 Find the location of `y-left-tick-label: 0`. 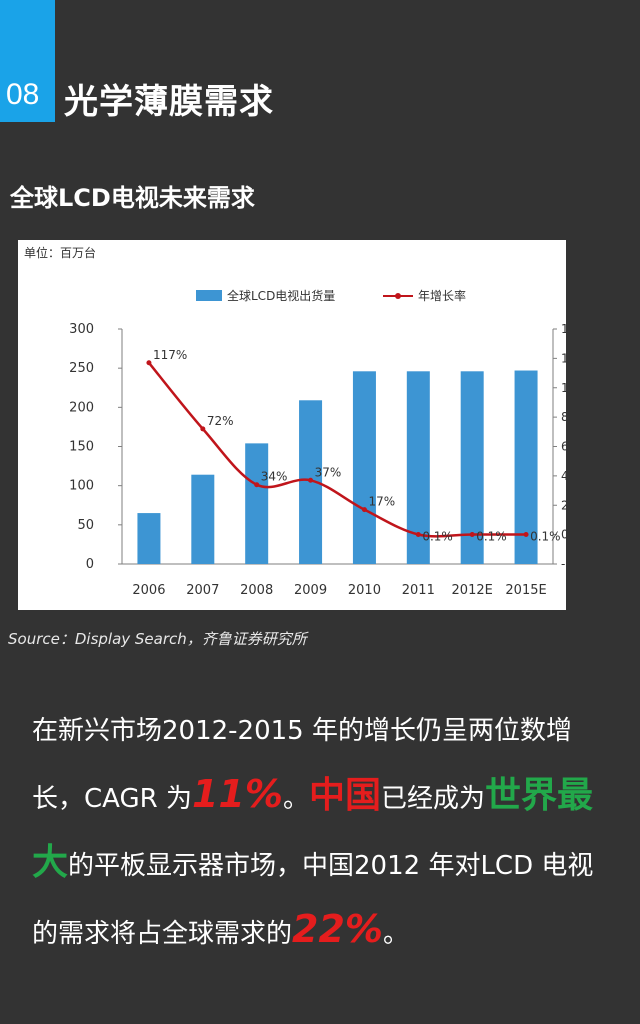

y-left-tick-label: 0 is located at coordinates (90, 564).